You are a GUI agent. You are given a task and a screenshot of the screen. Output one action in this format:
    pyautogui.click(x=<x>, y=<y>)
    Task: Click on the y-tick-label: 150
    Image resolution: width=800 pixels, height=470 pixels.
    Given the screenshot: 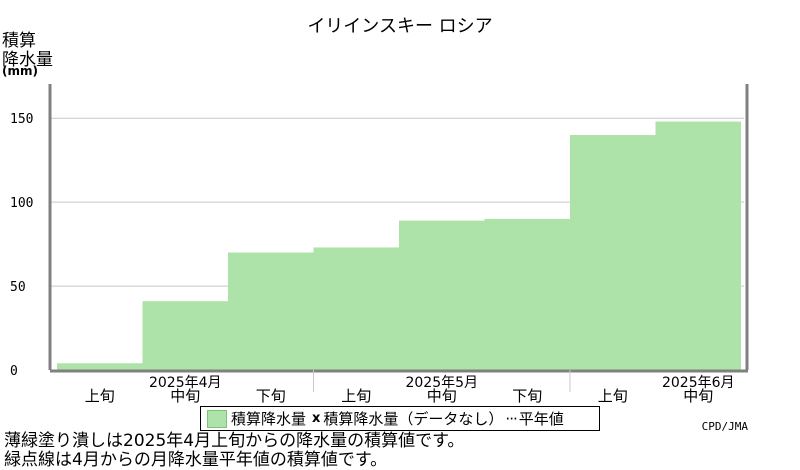 What is the action you would take?
    pyautogui.click(x=21, y=119)
    